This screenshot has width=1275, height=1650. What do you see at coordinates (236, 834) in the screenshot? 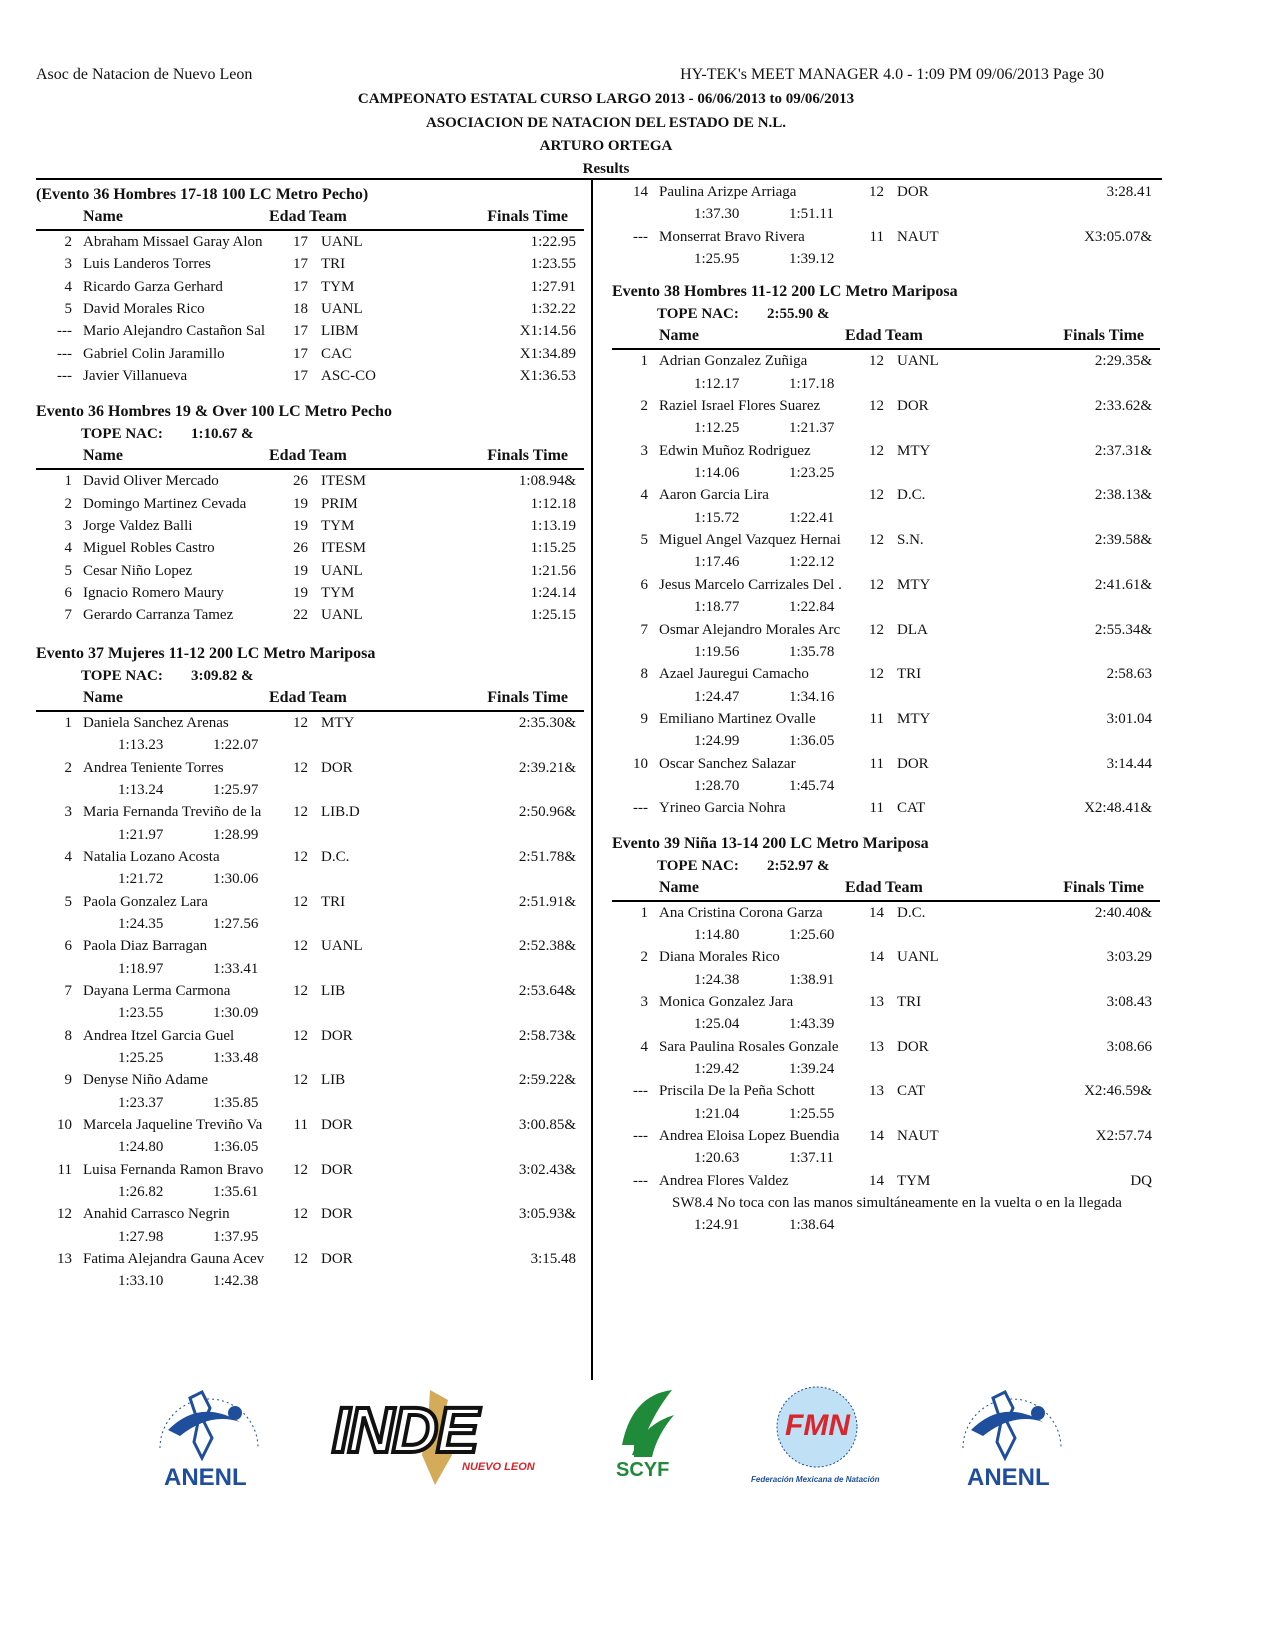
I see `split: 1:28.99` at bounding box center [236, 834].